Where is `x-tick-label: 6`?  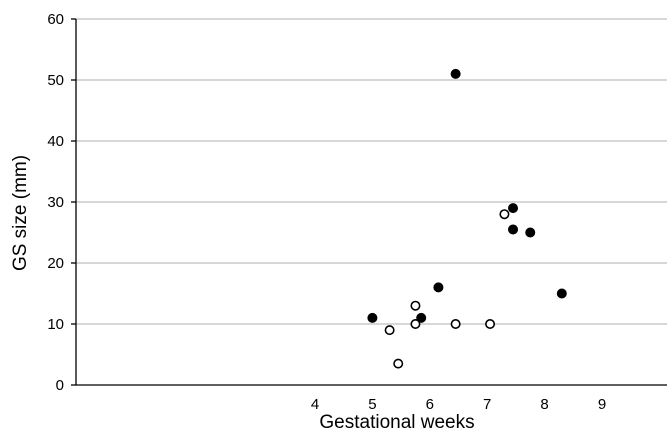
x-tick-label: 6 is located at coordinates (430, 404).